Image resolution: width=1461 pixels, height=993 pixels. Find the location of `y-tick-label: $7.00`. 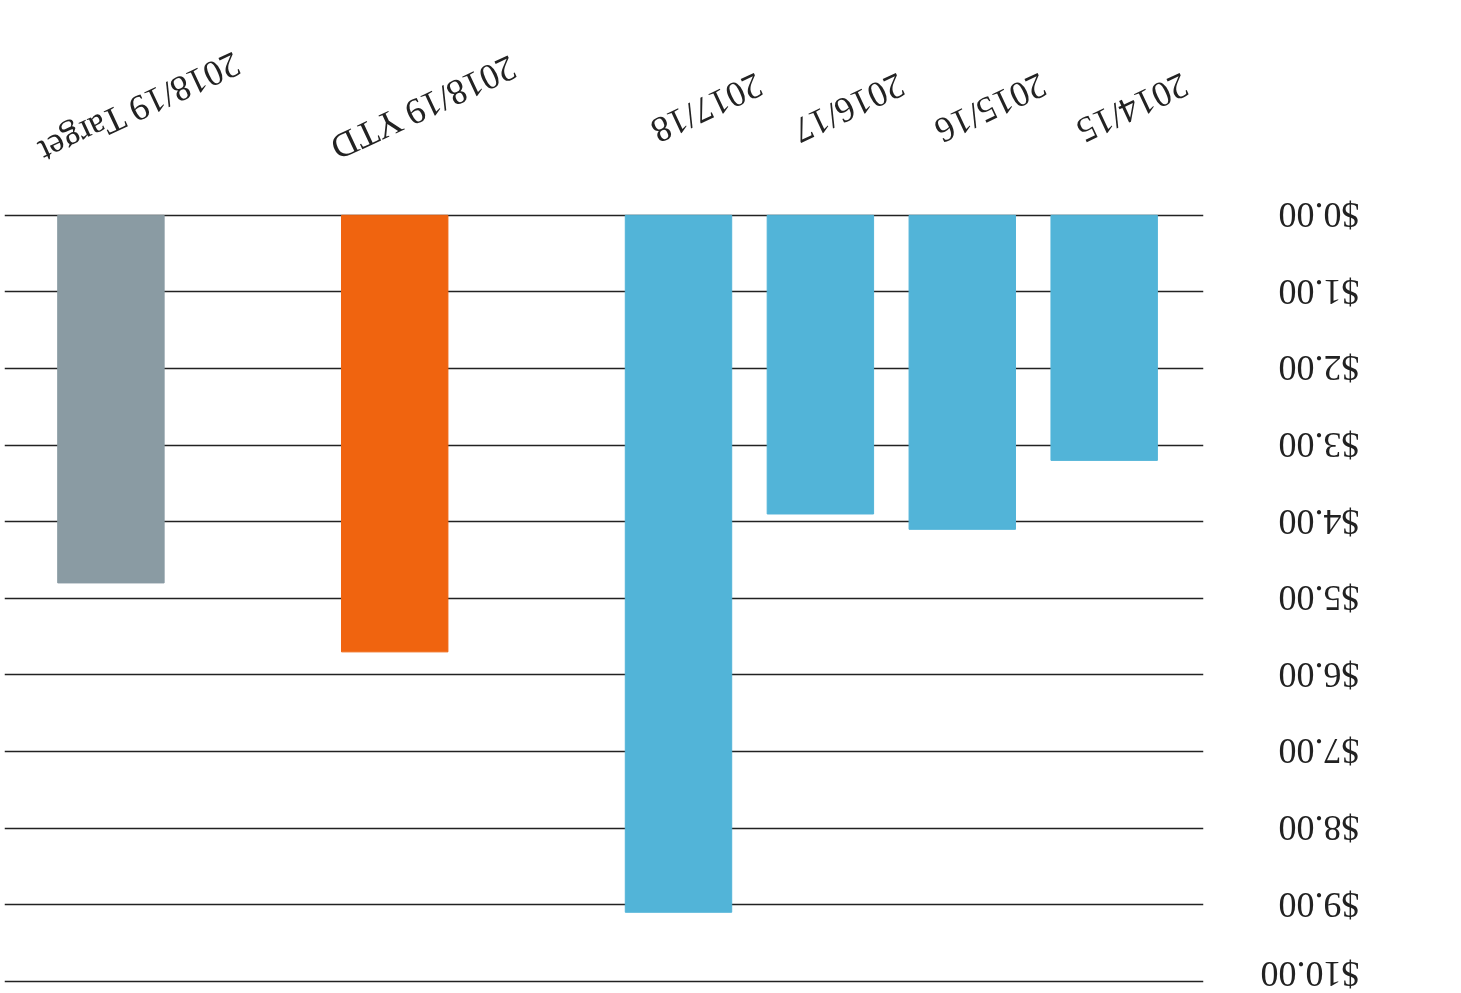

y-tick-label: $7.00 is located at coordinates (1319, 751).